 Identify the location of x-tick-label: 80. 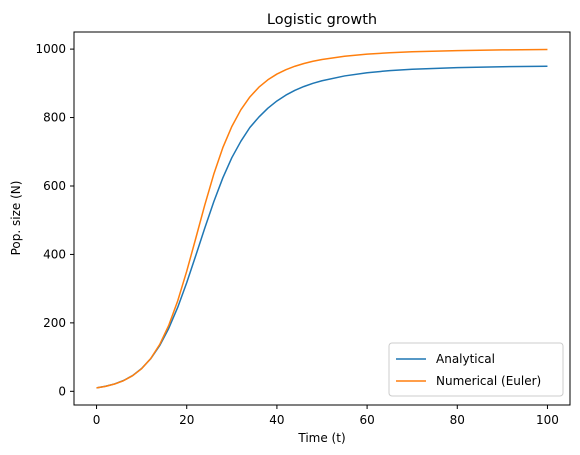
(457, 420).